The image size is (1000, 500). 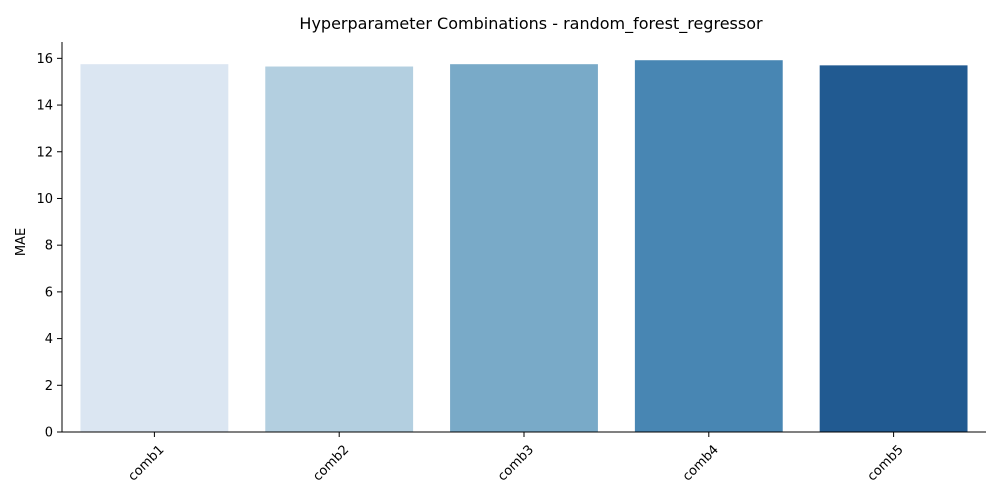 What do you see at coordinates (44, 152) in the screenshot?
I see `y-tick-label: 12` at bounding box center [44, 152].